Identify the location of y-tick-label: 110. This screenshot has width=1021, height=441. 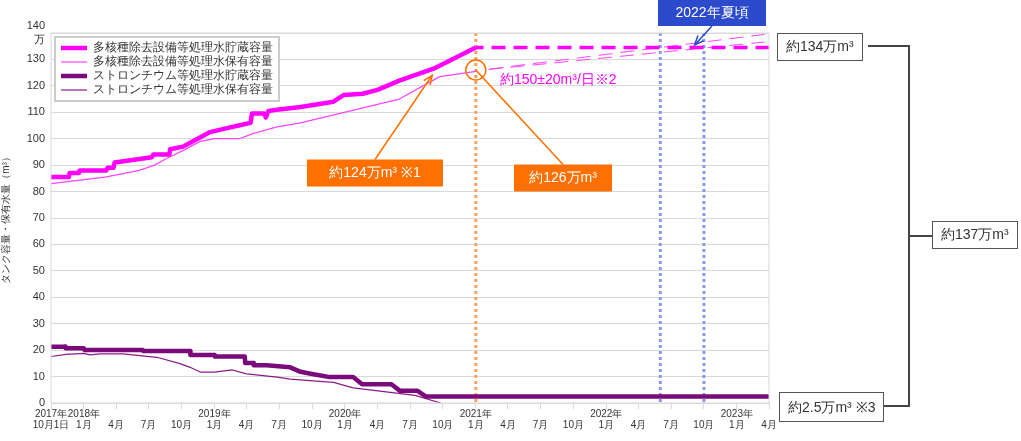
(36, 111).